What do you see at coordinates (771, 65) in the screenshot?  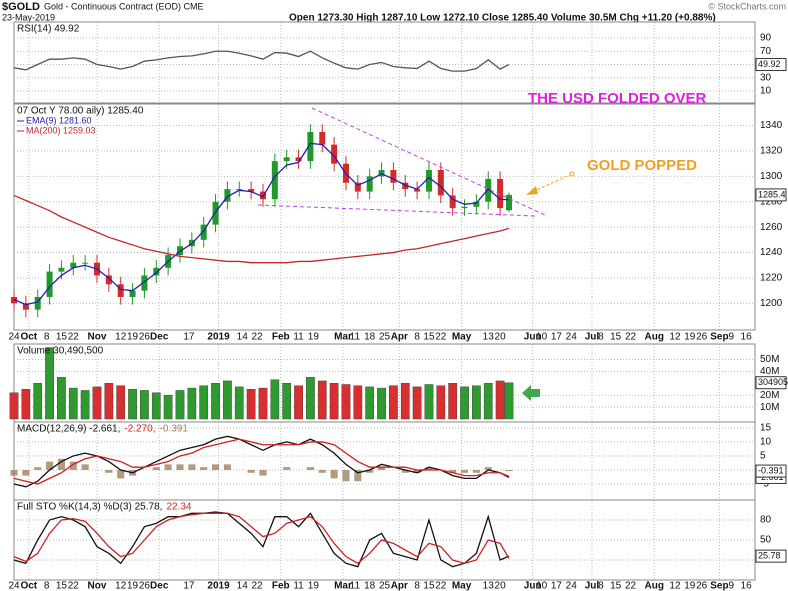 I see `value-box: 49.92` at bounding box center [771, 65].